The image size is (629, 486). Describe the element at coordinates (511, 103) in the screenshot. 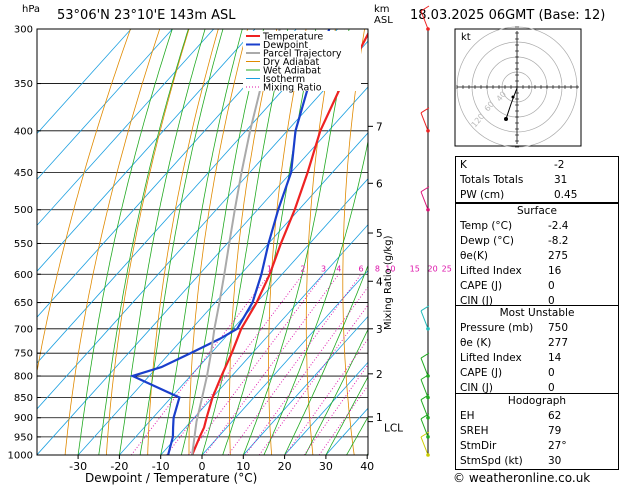

I see `hodograph-trace` at that location.